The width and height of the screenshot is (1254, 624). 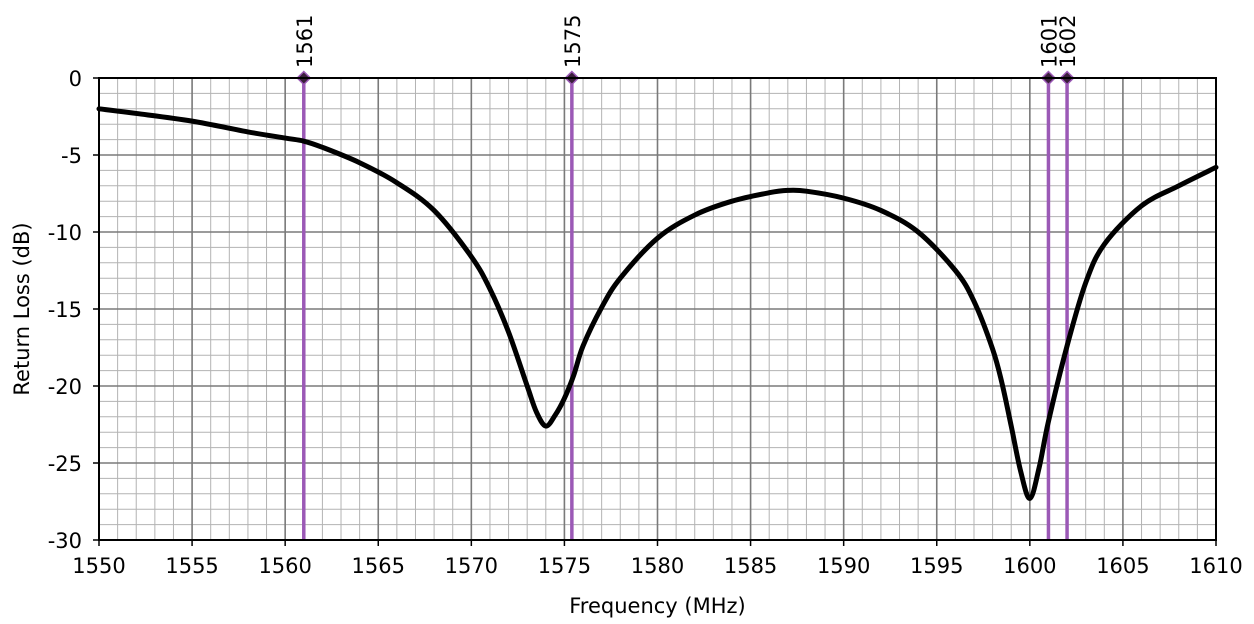 What do you see at coordinates (65, 541) in the screenshot?
I see `y-tick-label: -30` at bounding box center [65, 541].